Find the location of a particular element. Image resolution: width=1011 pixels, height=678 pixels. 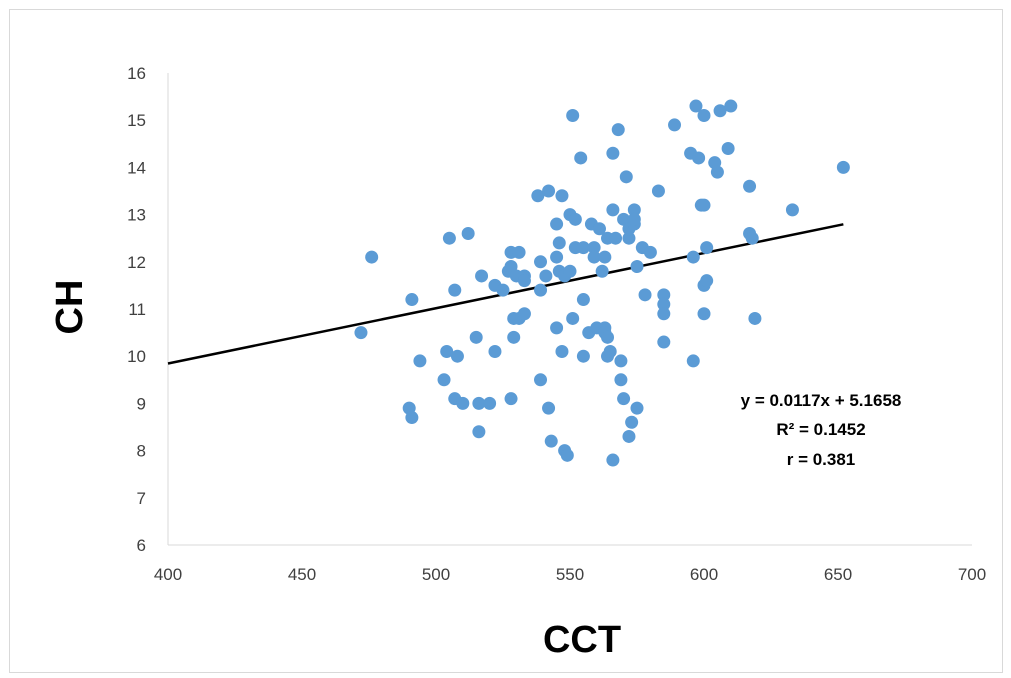

equation-annotation: y = 0.0117x + 5.1658 is located at coordinates (821, 400).